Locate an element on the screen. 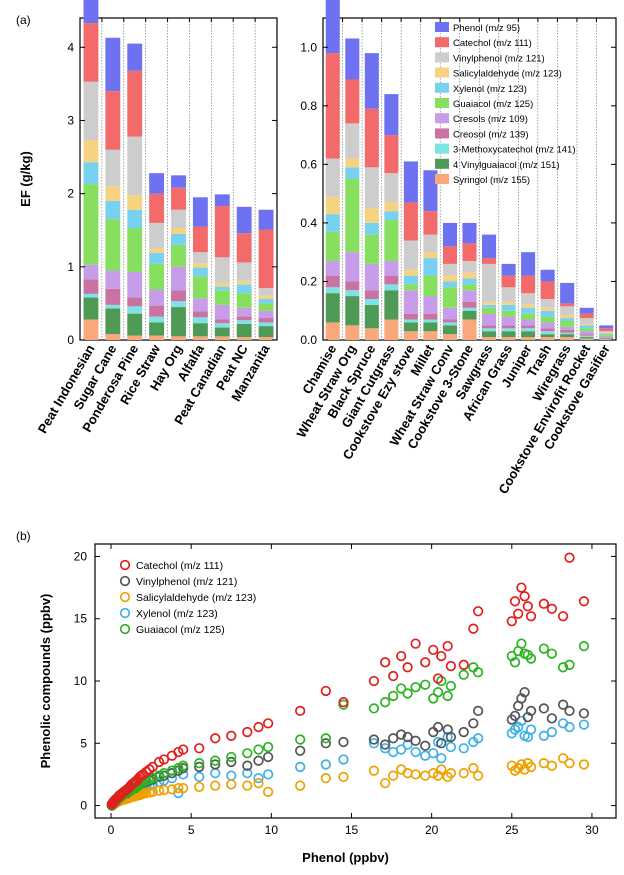 This screenshot has height=875, width=624. legend-label-guaiacol-m-z-125: Guaiacol (m/z 125) is located at coordinates (180, 630).